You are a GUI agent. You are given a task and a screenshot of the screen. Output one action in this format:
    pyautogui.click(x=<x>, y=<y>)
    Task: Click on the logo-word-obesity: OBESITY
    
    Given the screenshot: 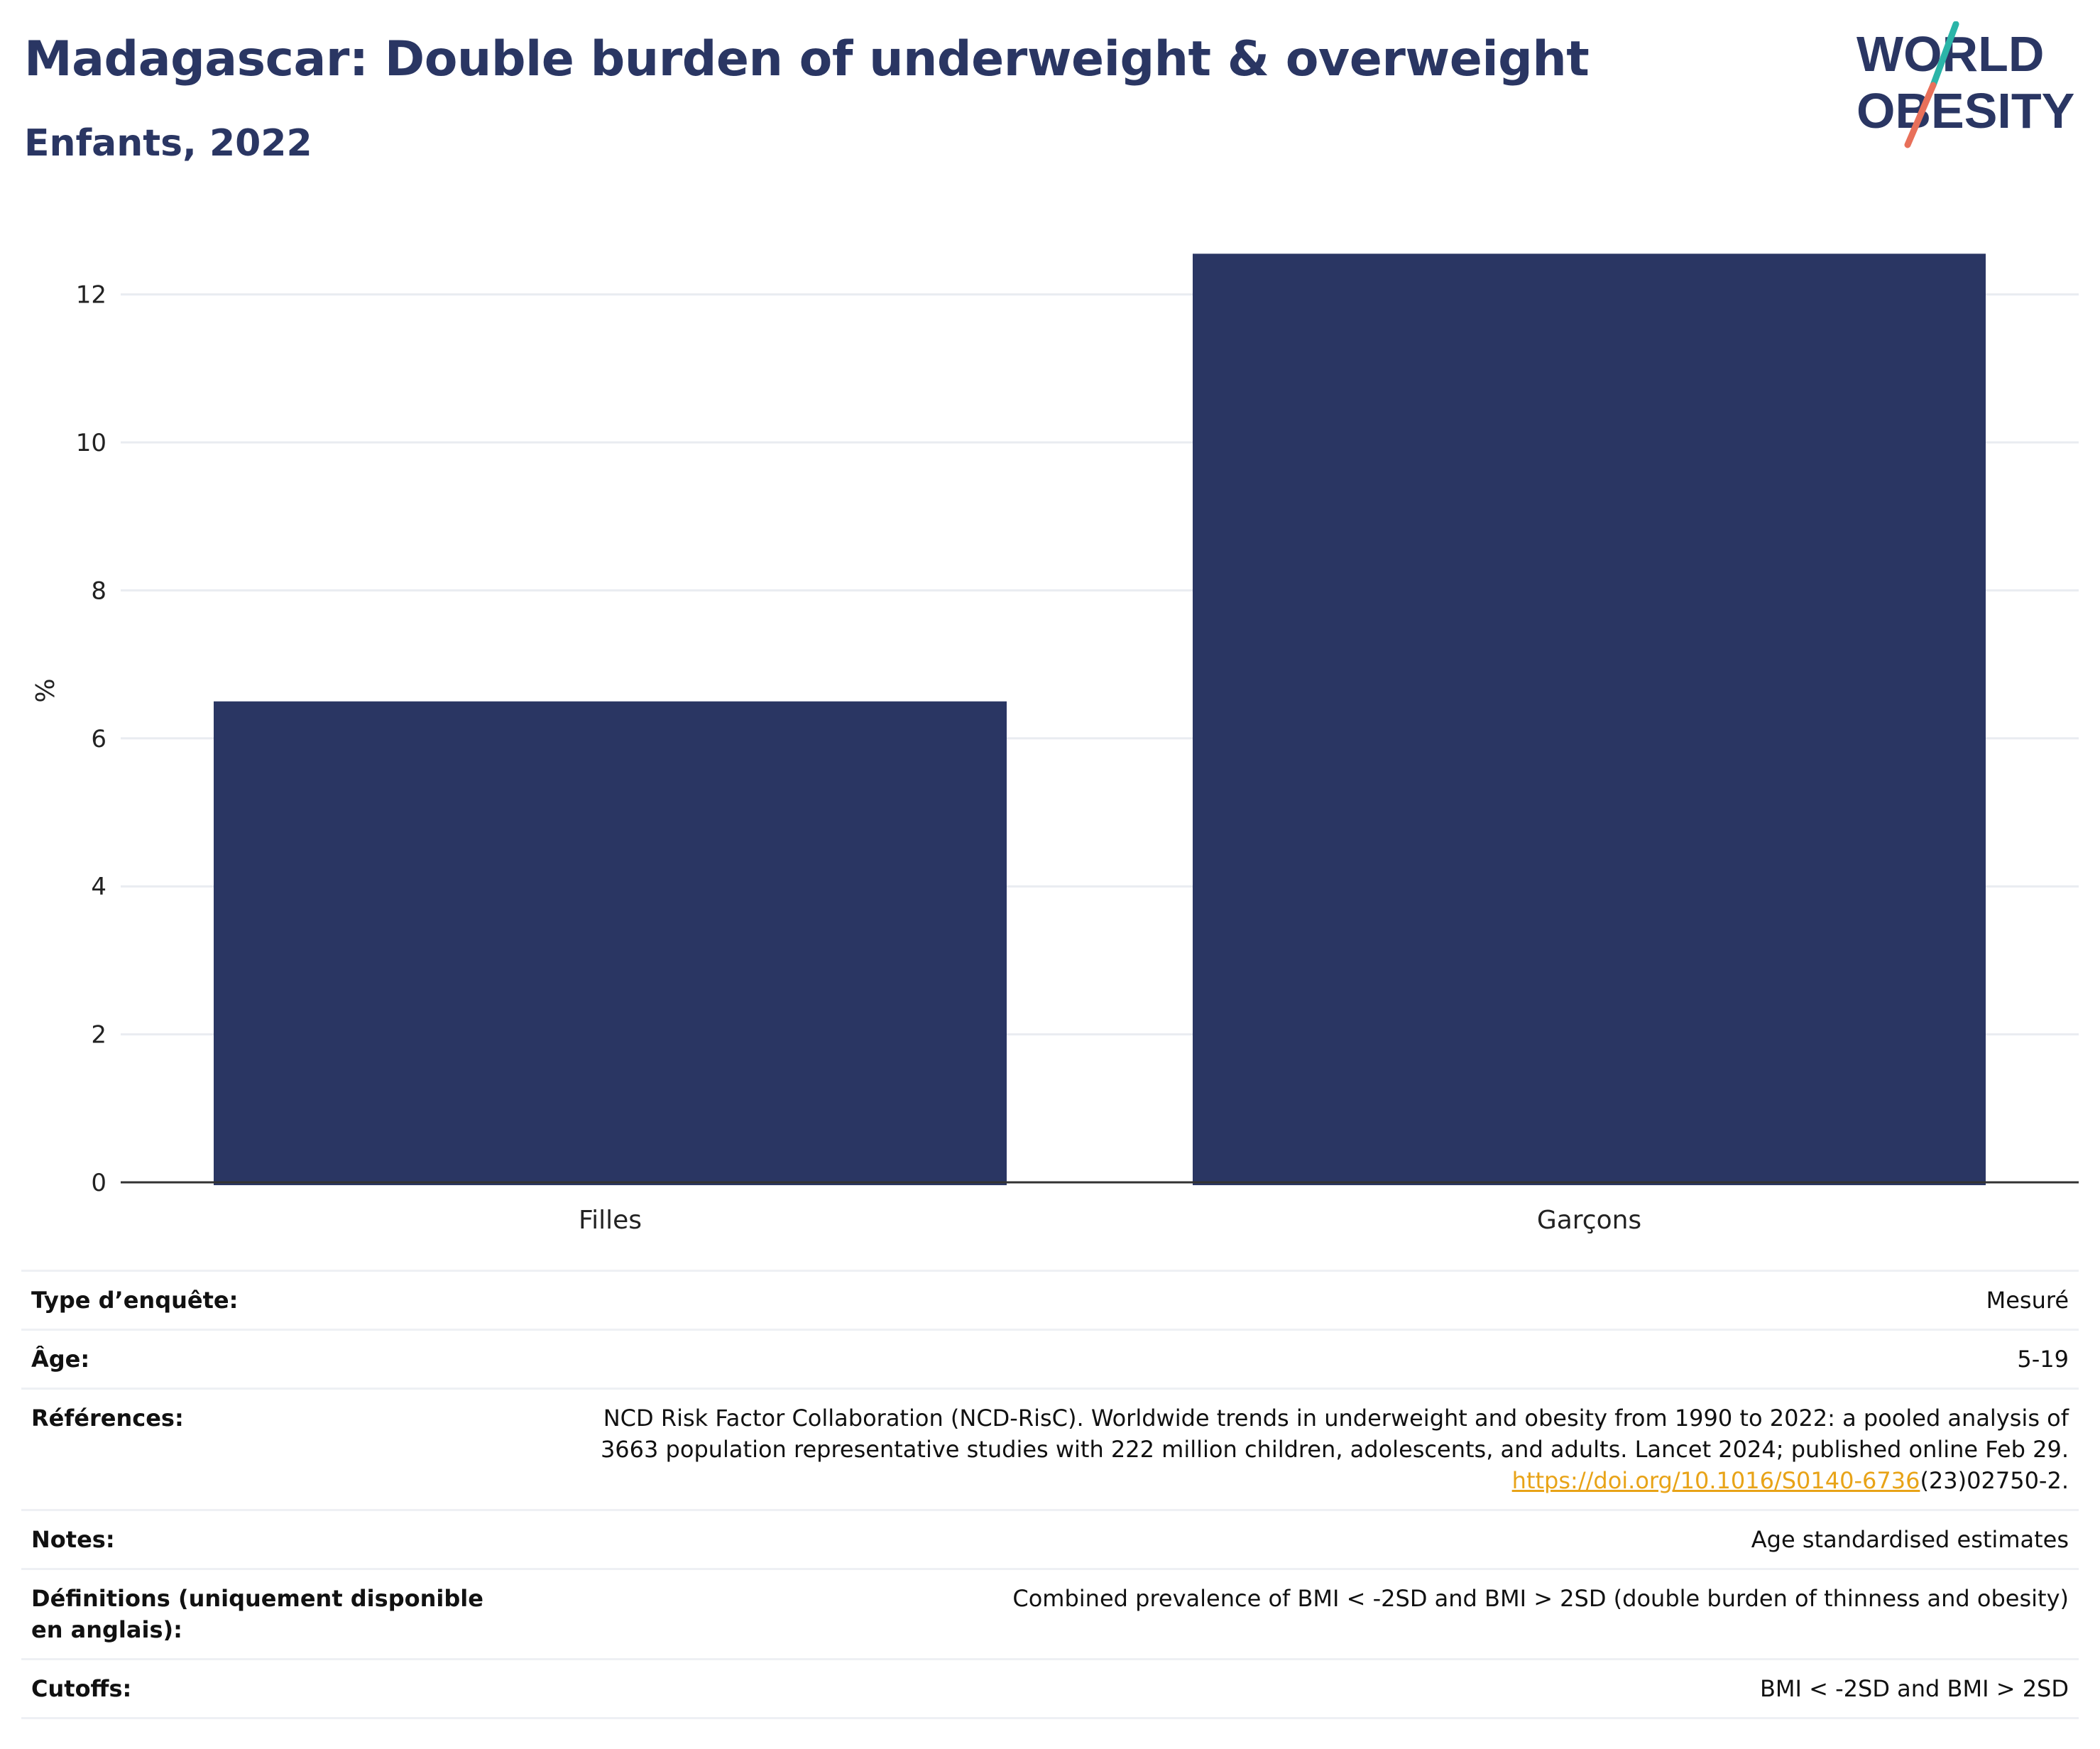 What is the action you would take?
    pyautogui.click(x=1965, y=111)
    